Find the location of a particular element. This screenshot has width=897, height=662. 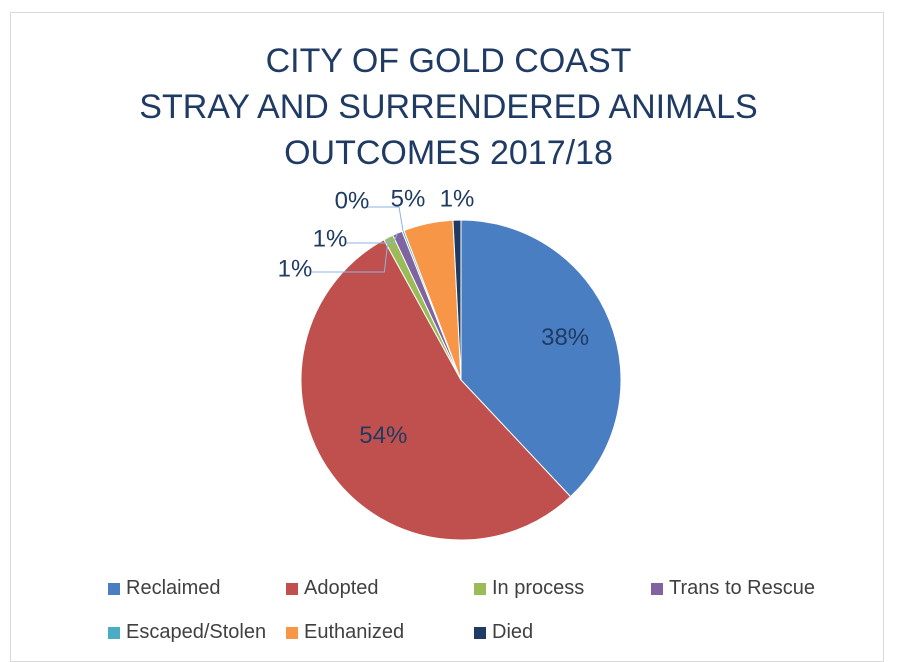

chart-title-line-2: STRAY AND SURRENDERED ANIMALS is located at coordinates (448, 107).